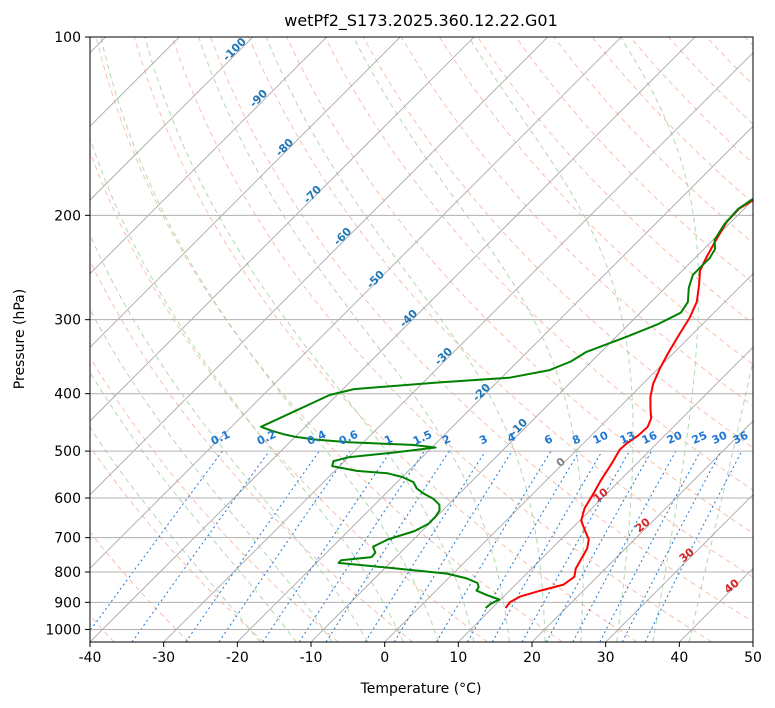  What do you see at coordinates (458, 658) in the screenshot?
I see `x-tick-label: 10` at bounding box center [458, 658].